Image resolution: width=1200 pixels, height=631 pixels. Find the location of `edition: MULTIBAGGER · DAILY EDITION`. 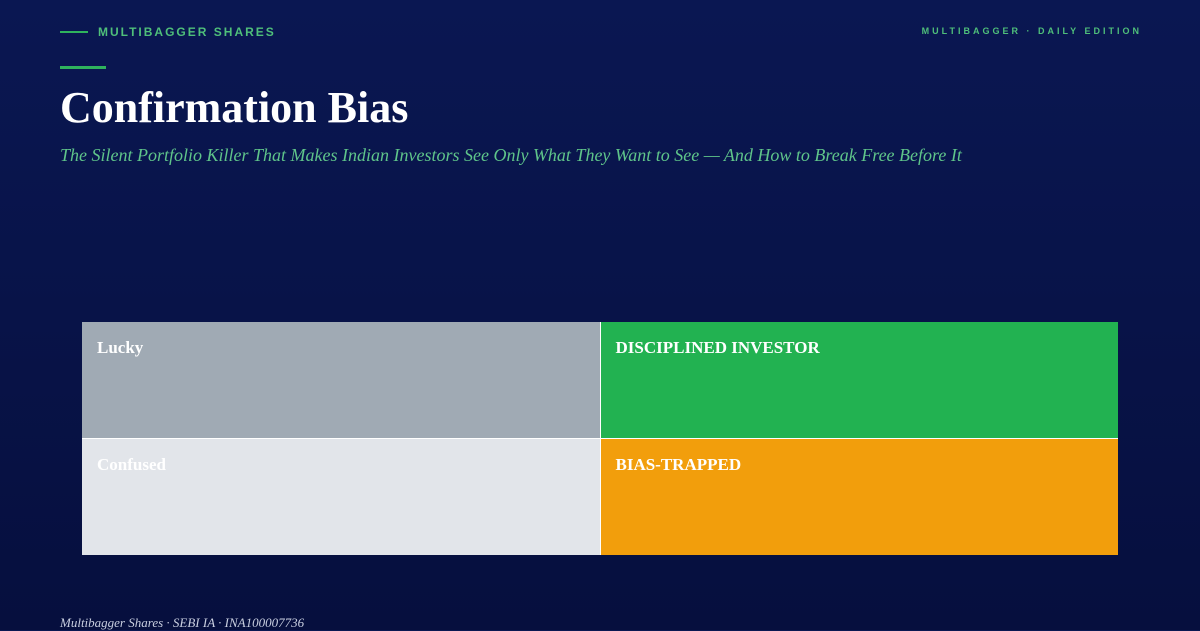

edition: MULTIBAGGER · DAILY EDITION is located at coordinates (1031, 31).